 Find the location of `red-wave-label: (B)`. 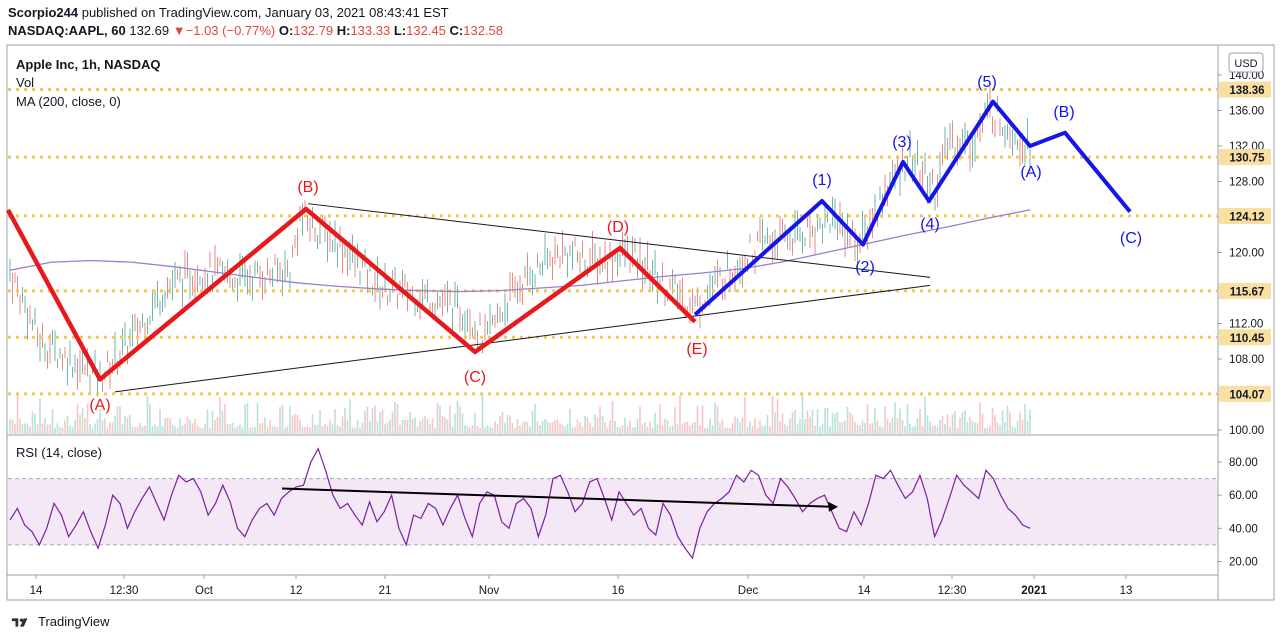

red-wave-label: (B) is located at coordinates (307, 187).